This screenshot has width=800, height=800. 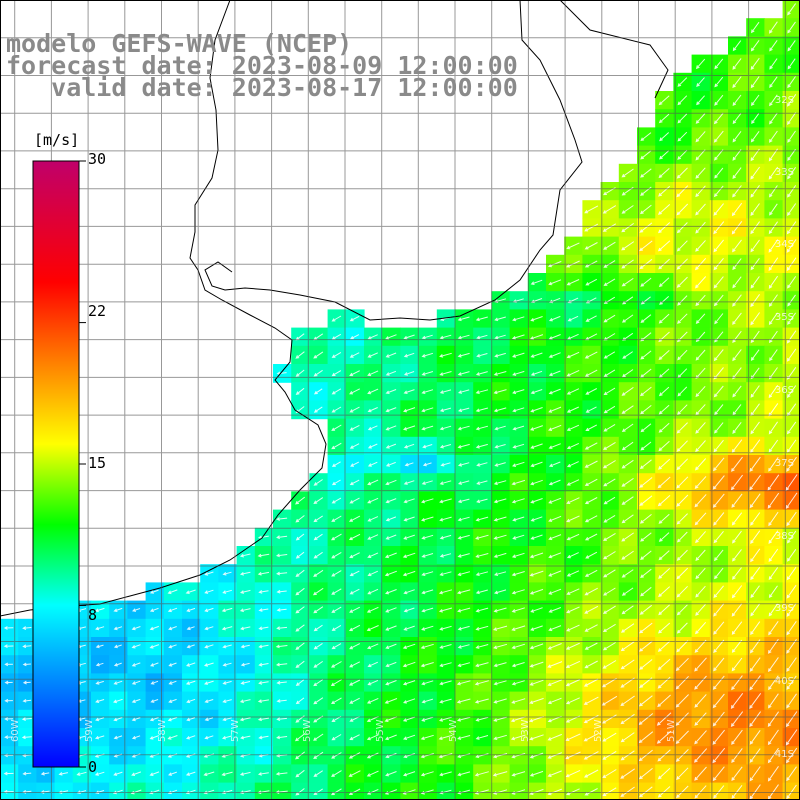 I want to click on lat-label-38s: 38S, so click(x=784, y=536).